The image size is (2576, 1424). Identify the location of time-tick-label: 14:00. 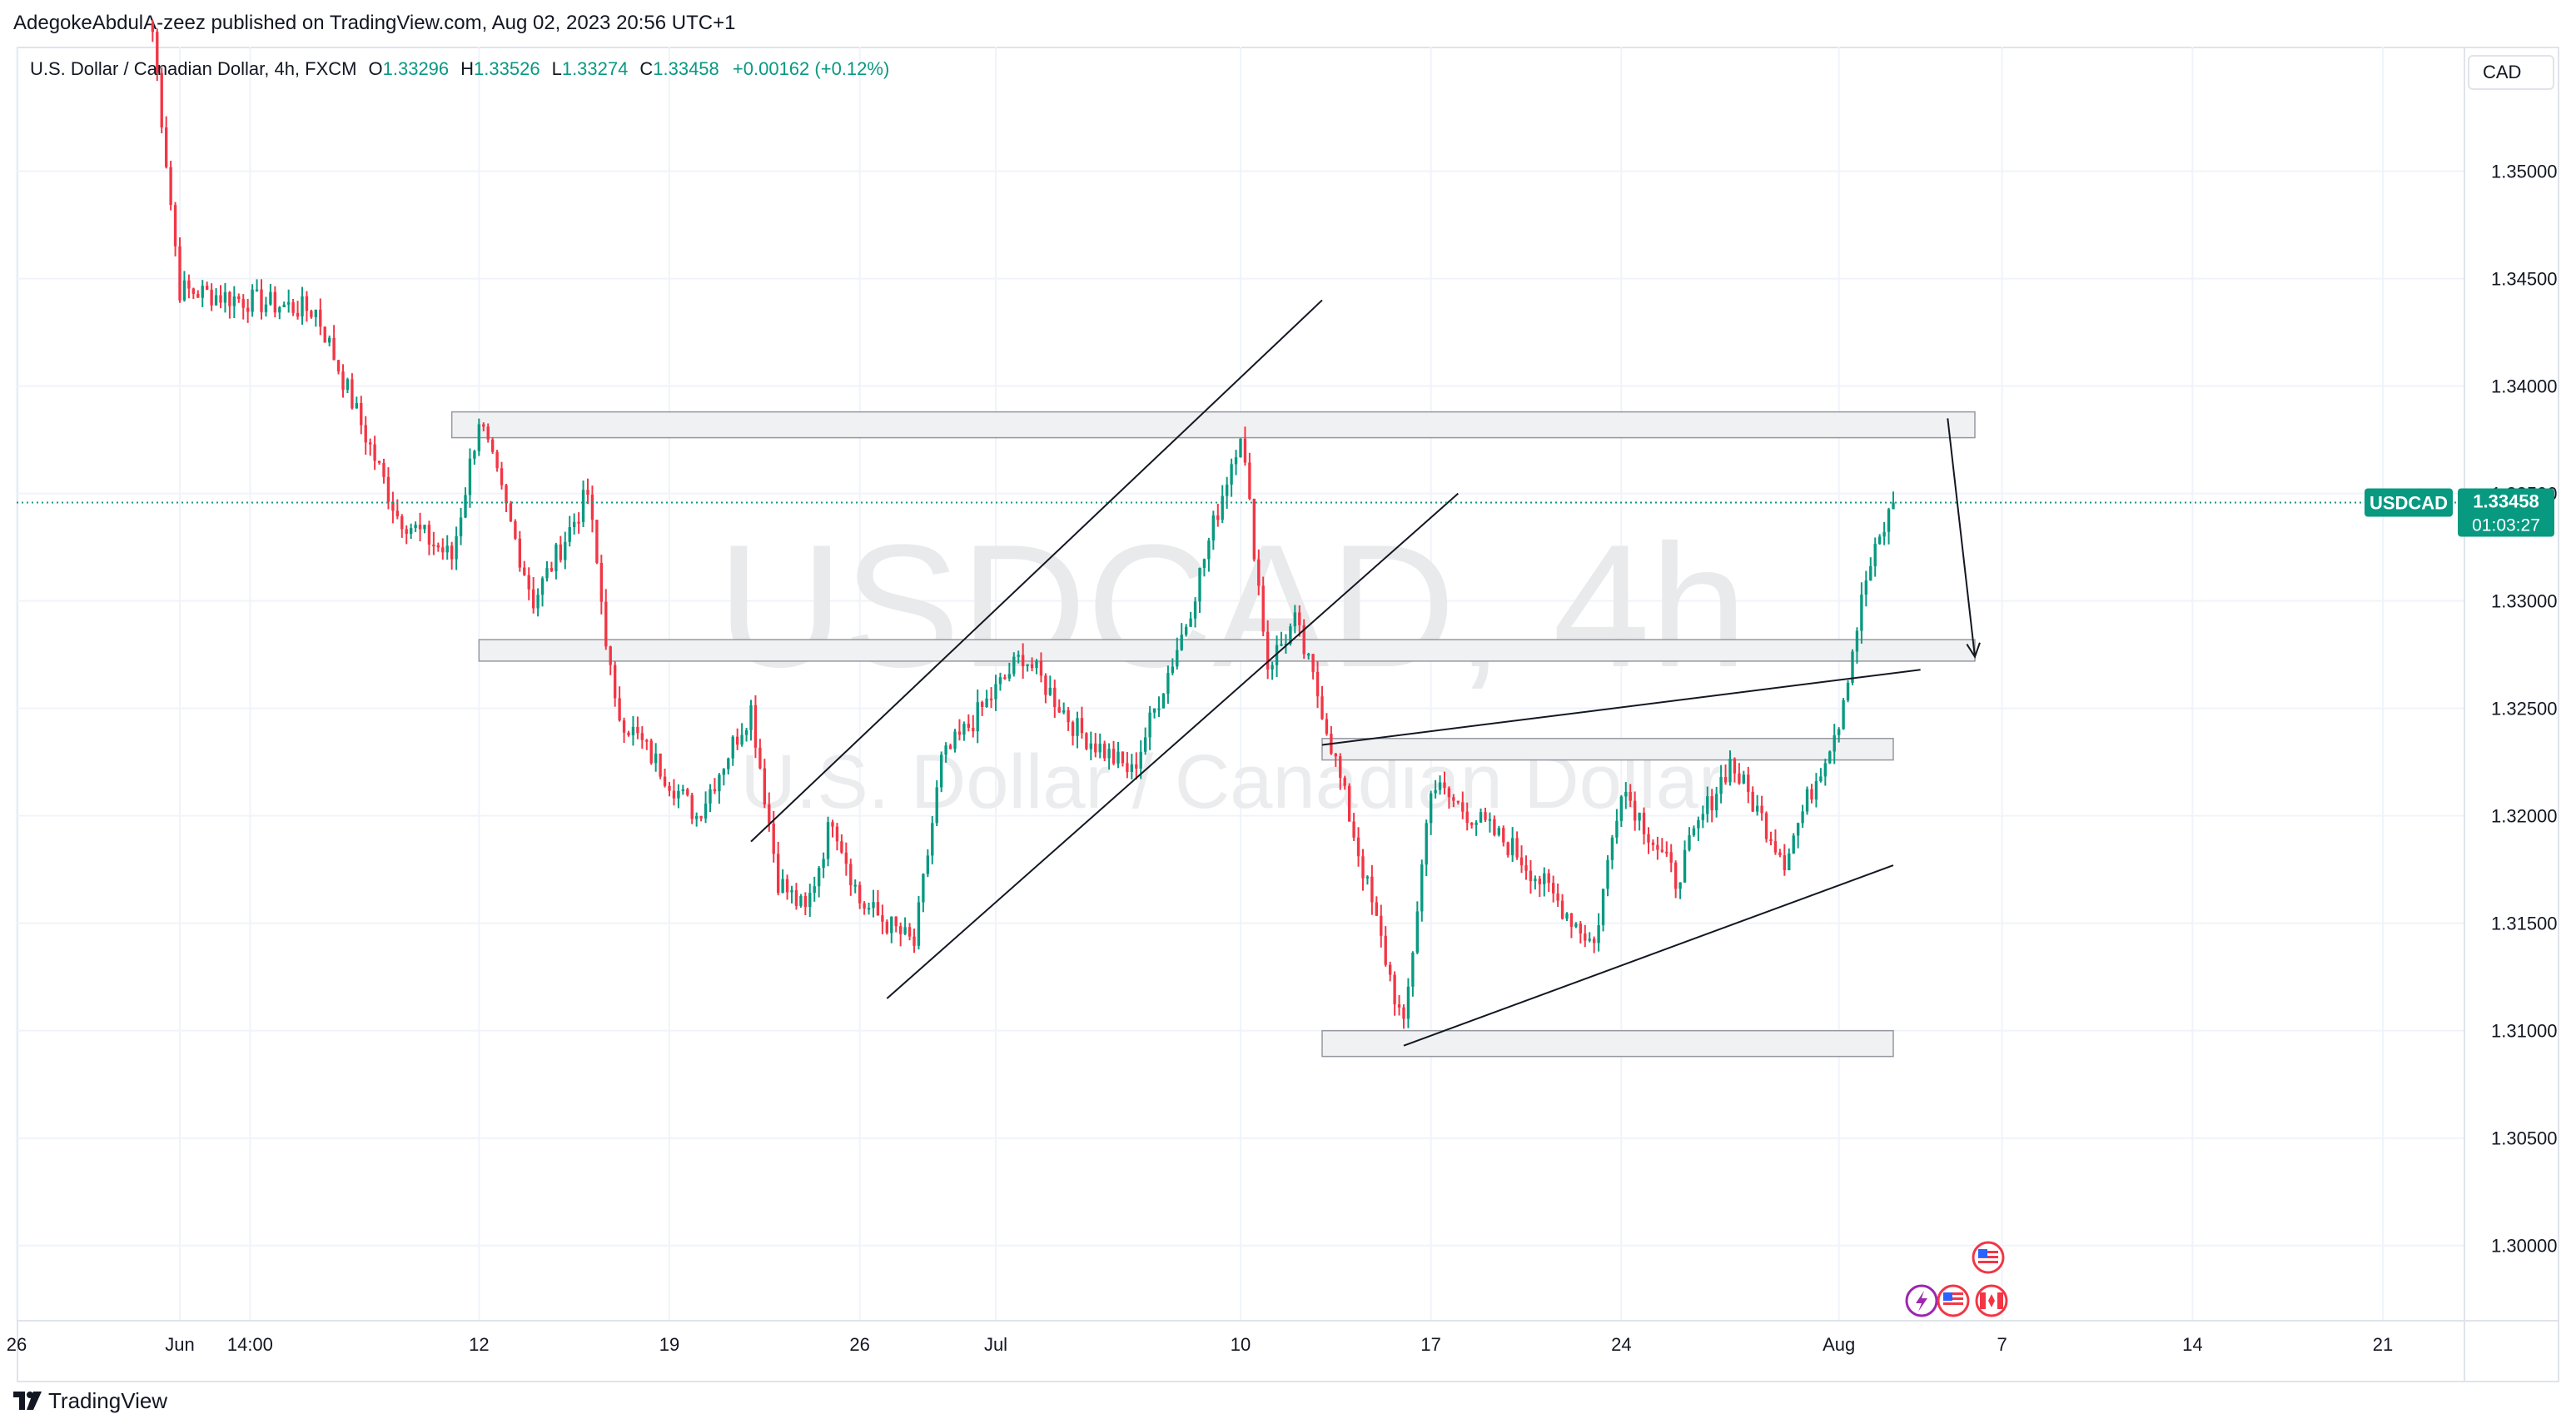
(250, 1344).